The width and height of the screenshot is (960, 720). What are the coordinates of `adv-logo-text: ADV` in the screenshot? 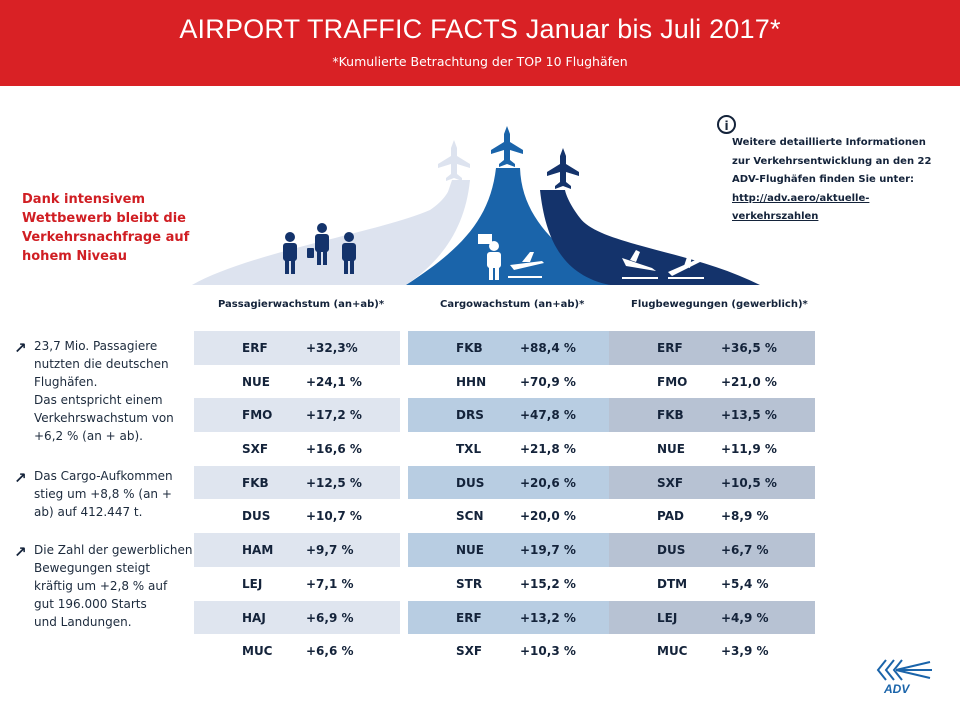 It's located at (896, 689).